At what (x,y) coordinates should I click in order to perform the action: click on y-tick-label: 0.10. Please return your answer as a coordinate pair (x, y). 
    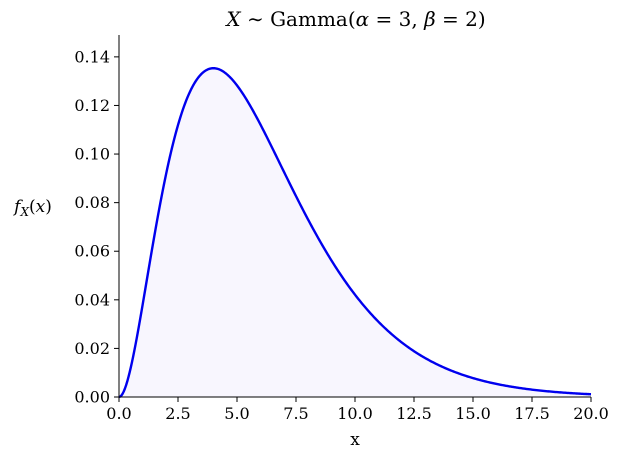
    Looking at the image, I should click on (92, 154).